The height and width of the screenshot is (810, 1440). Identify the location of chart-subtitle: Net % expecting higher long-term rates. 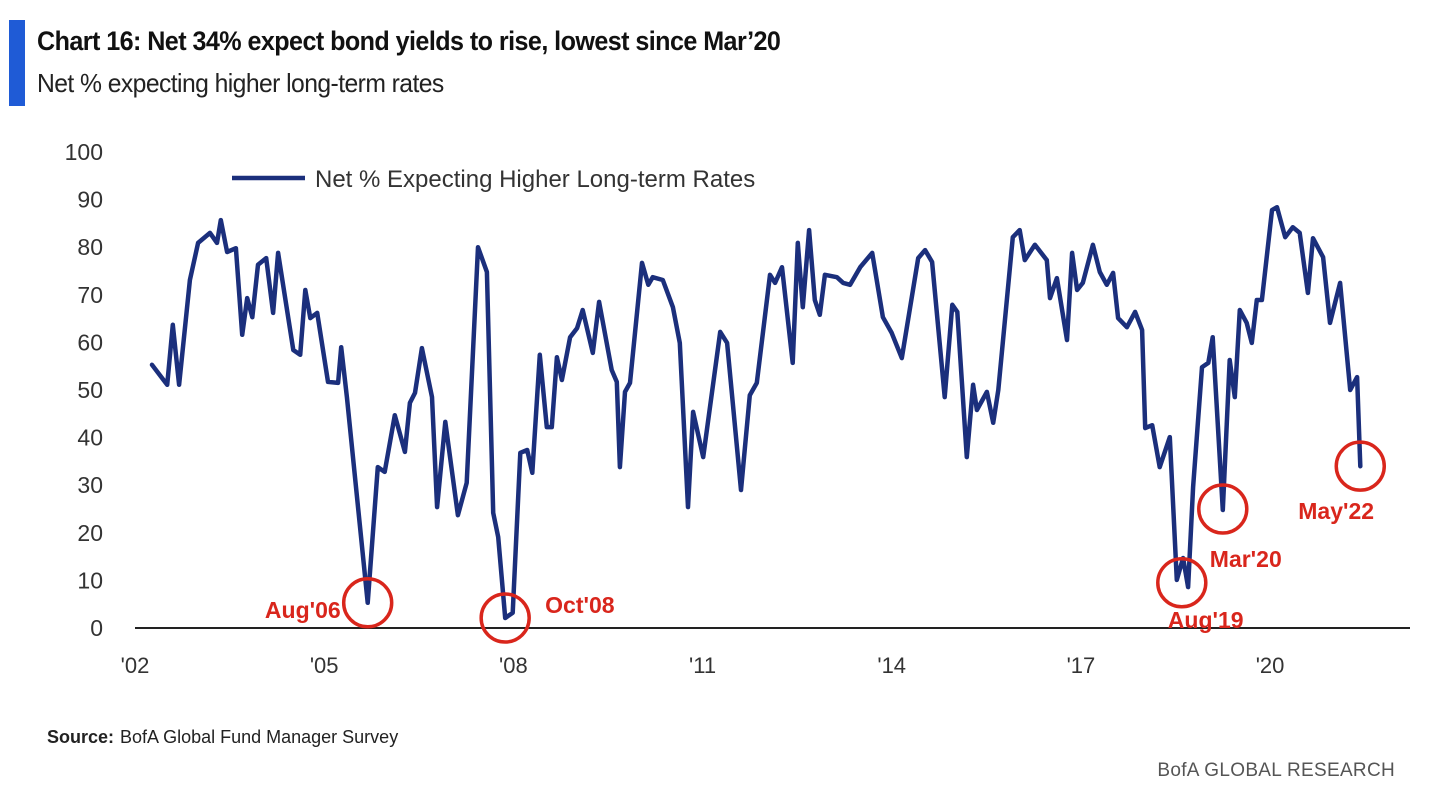
(240, 83).